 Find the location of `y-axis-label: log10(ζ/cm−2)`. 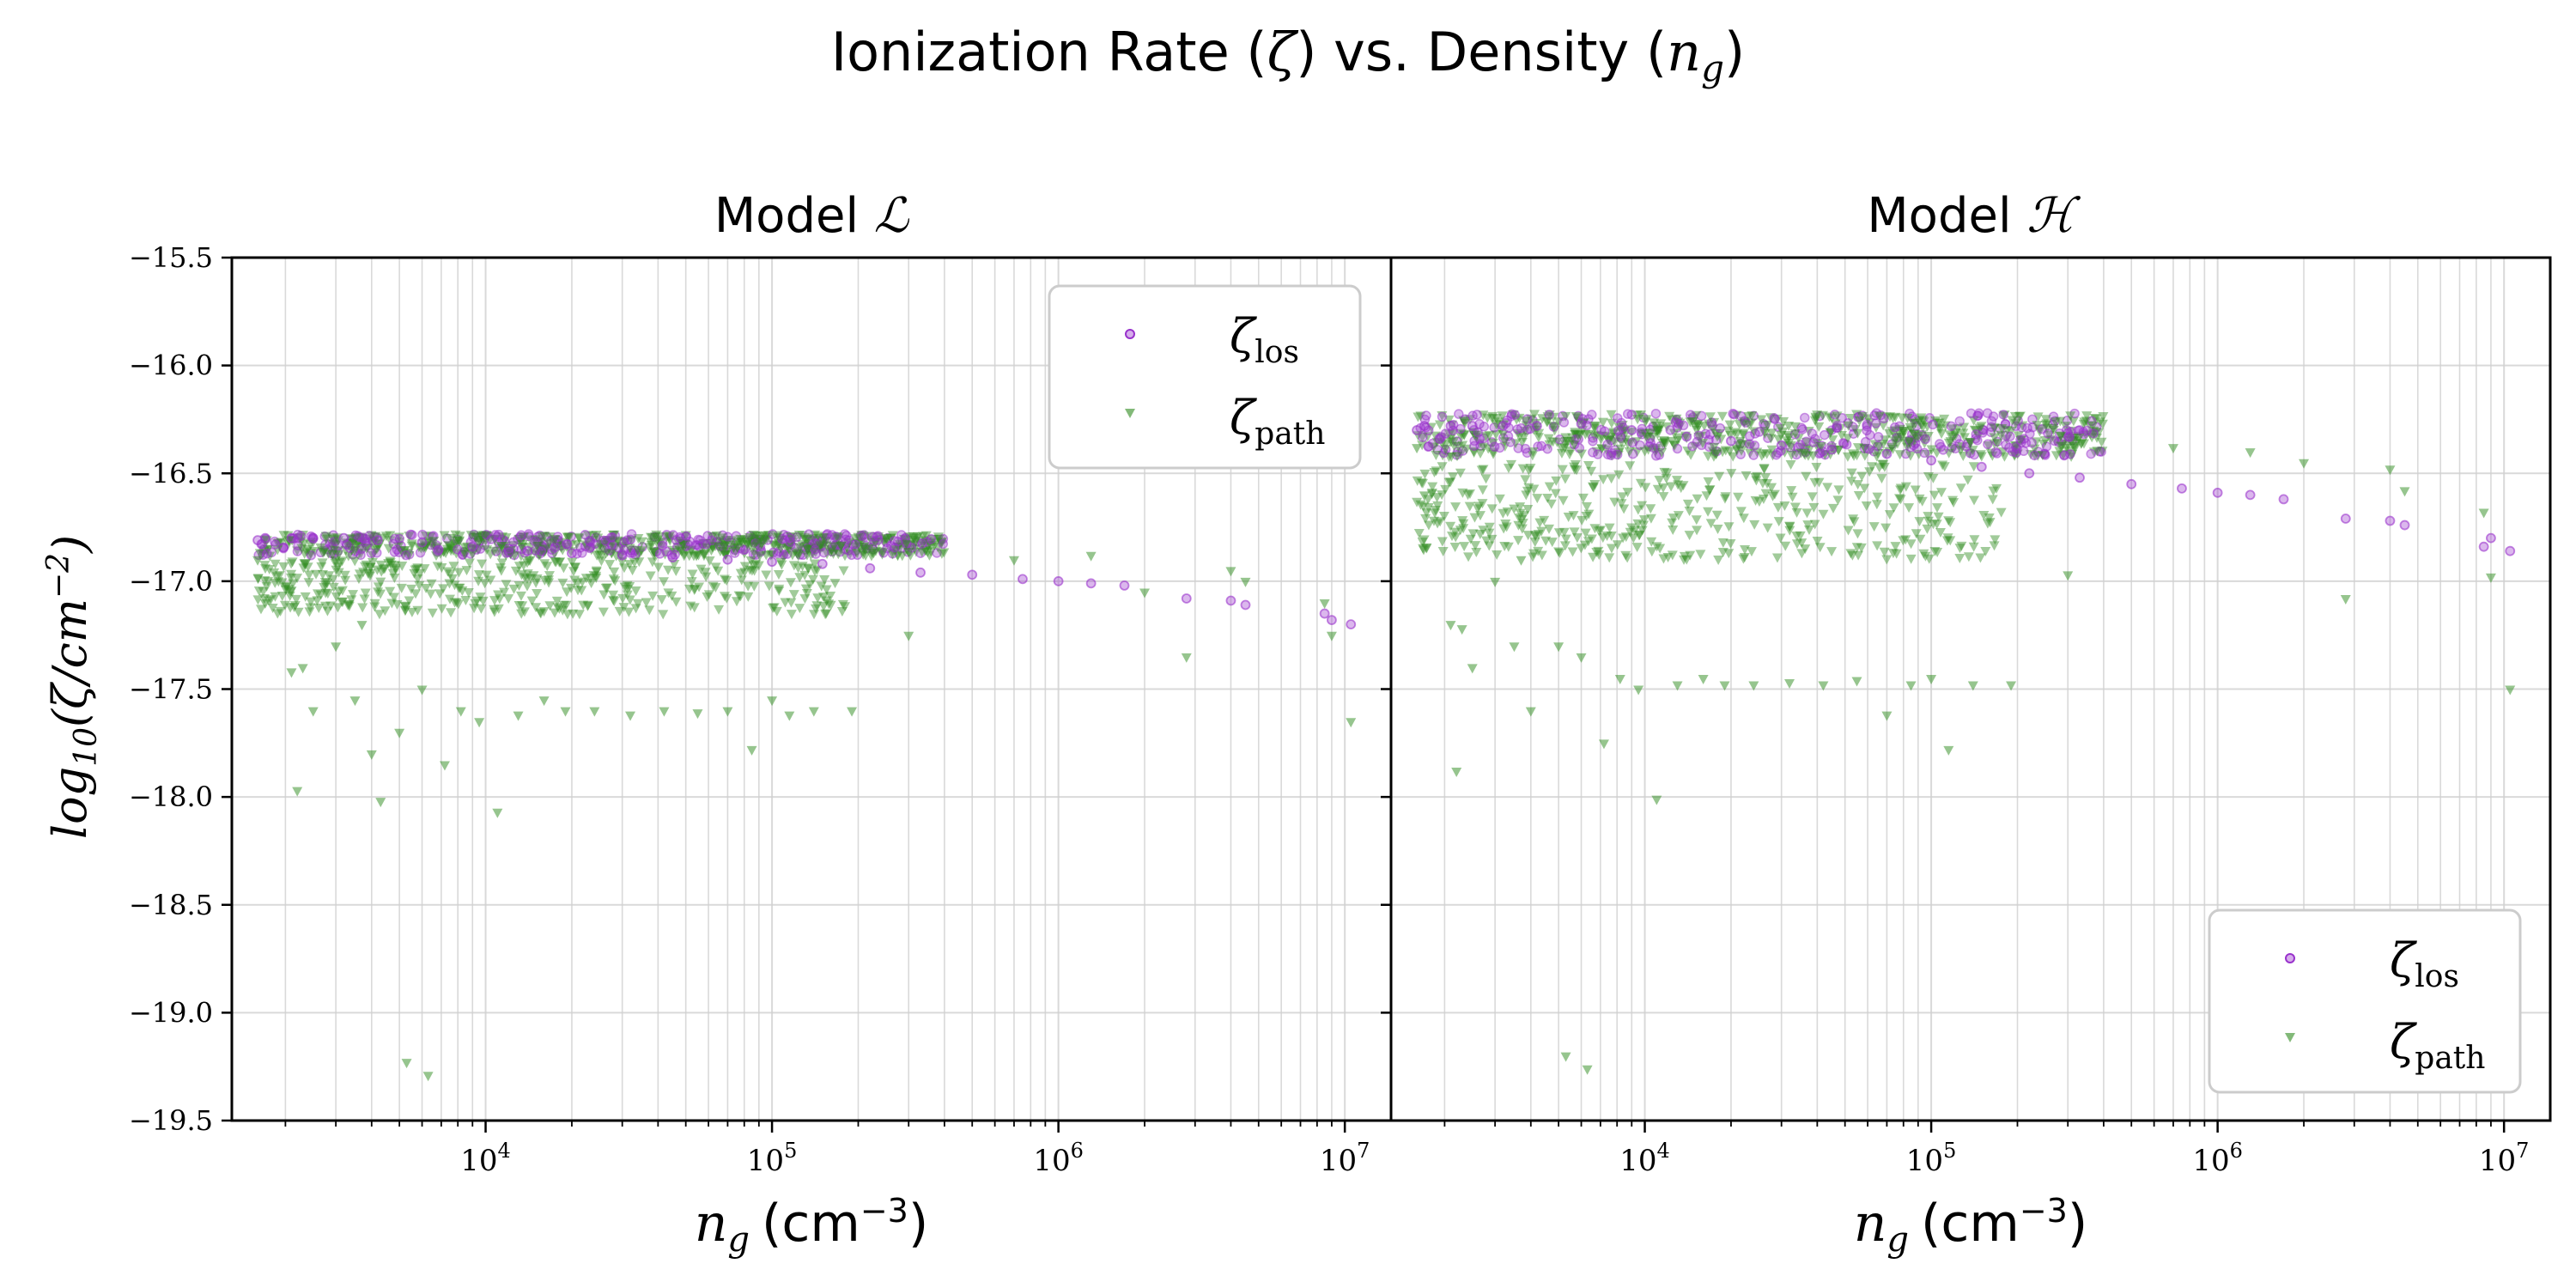

y-axis-label: log10(ζ/cm−2) is located at coordinates (72, 687).